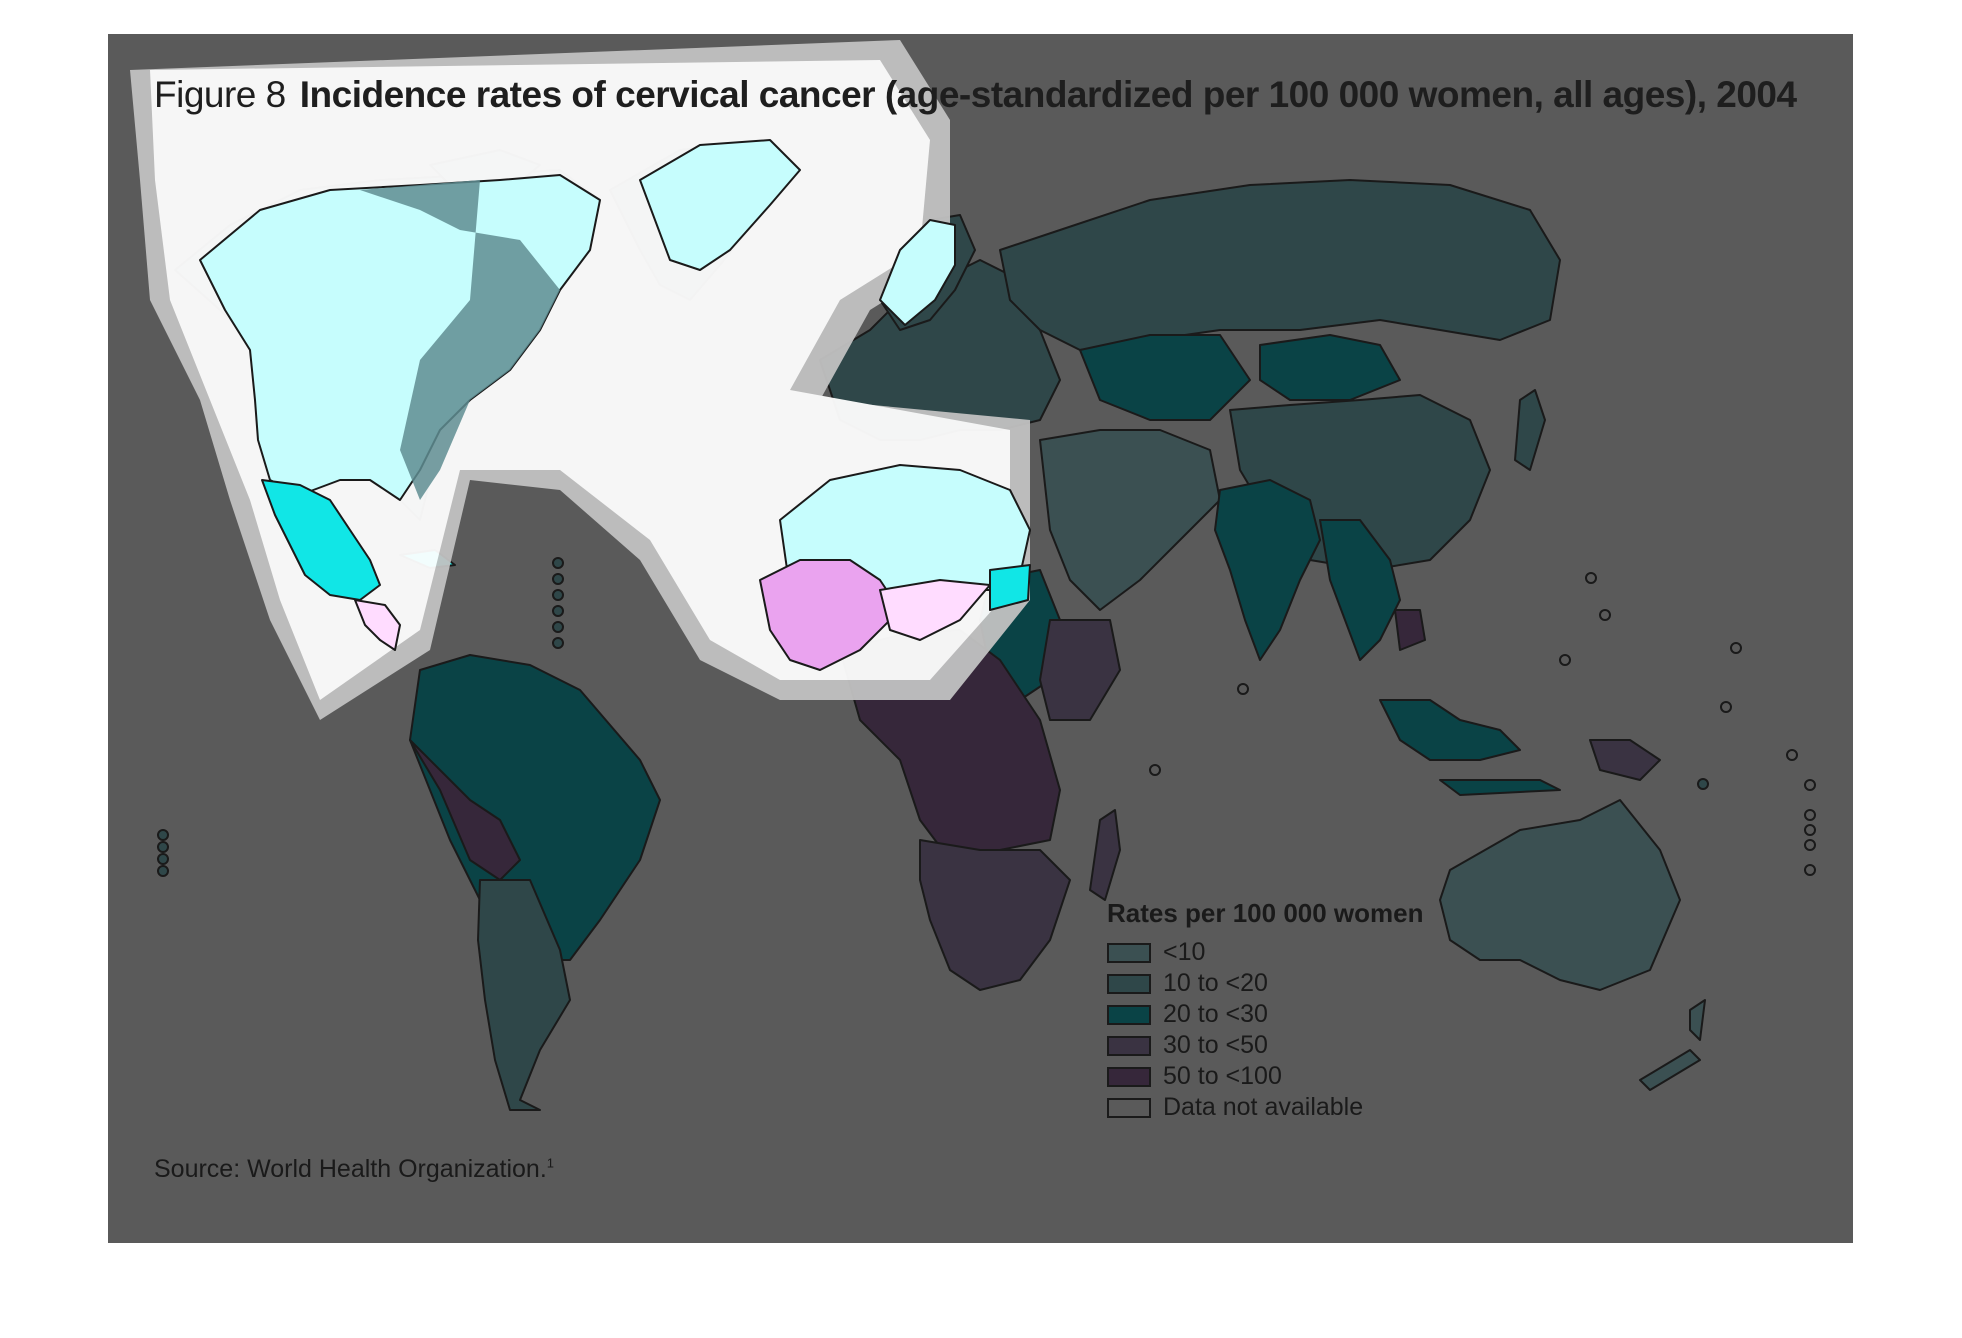 The image size is (1962, 1338). What do you see at coordinates (830, 615) in the screenshot?
I see `hl-west-africa` at bounding box center [830, 615].